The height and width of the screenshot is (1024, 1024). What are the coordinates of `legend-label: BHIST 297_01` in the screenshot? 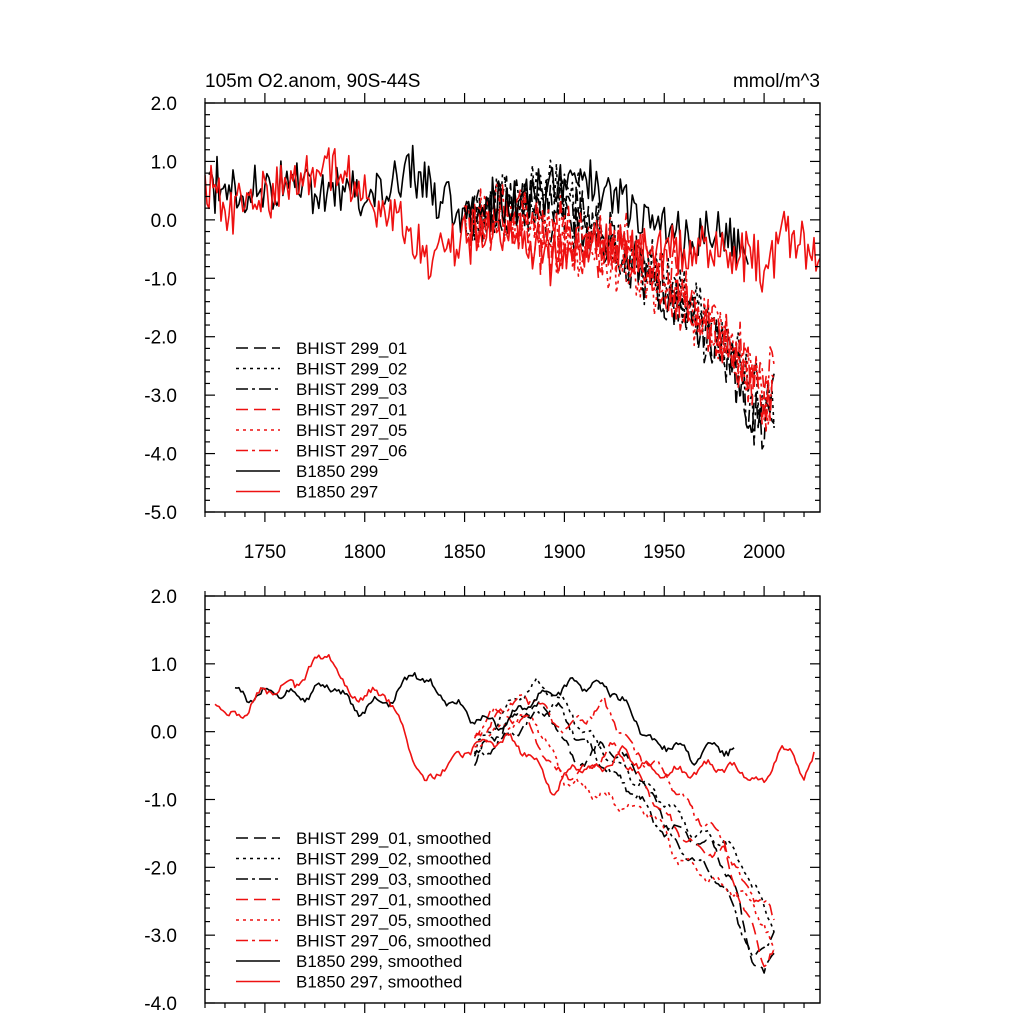 It's located at (351, 410).